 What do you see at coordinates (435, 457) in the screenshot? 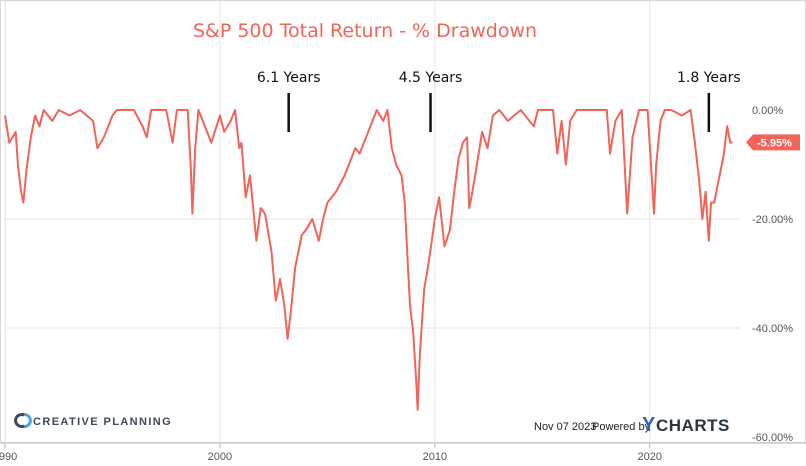
I see `x-tick-label: 2010` at bounding box center [435, 457].